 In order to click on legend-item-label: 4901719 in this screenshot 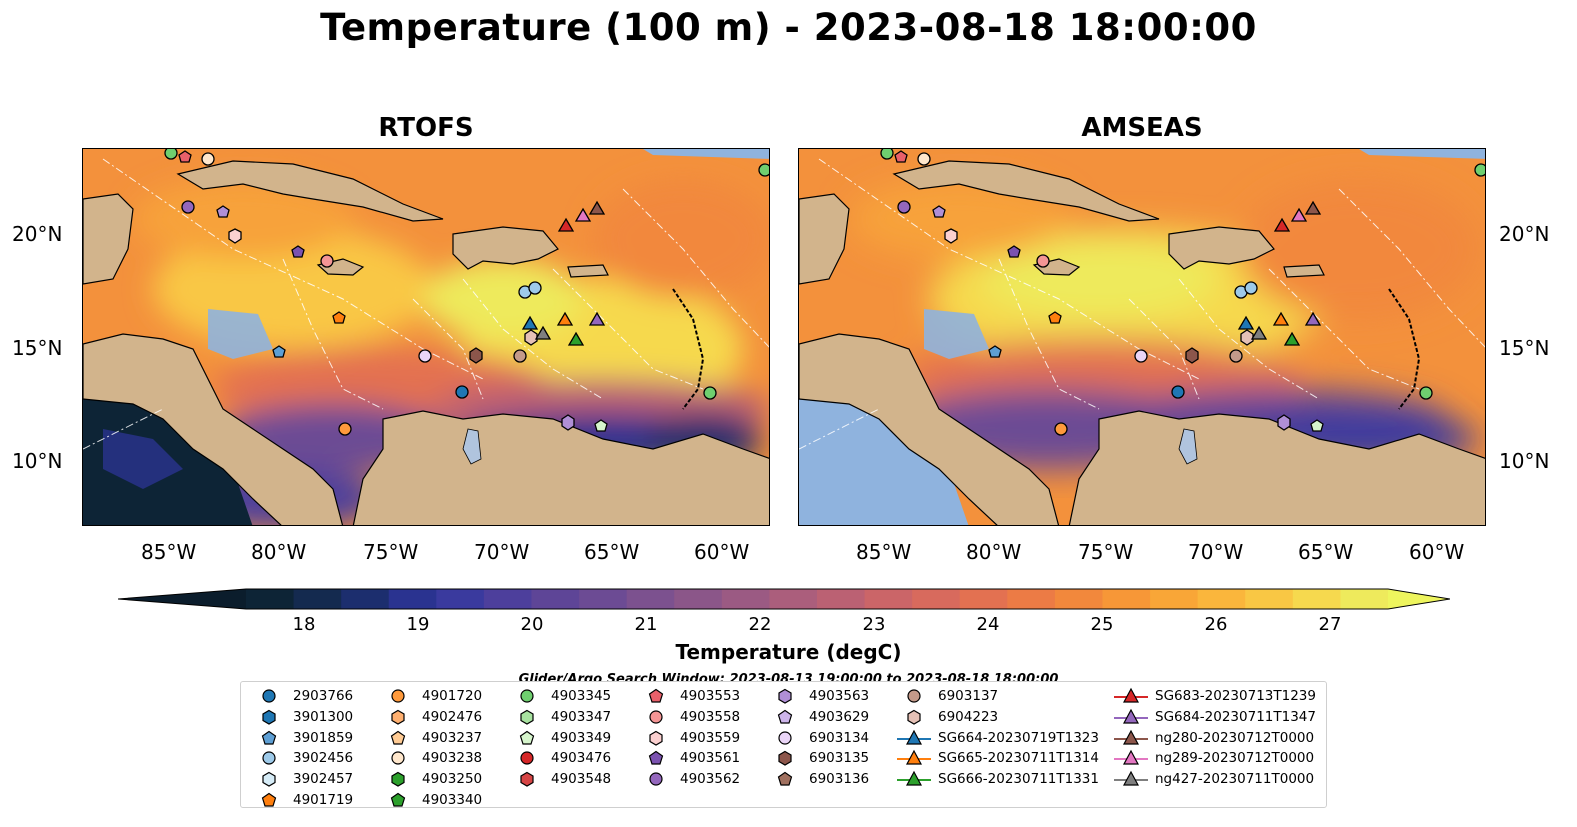, I will do `click(323, 799)`.